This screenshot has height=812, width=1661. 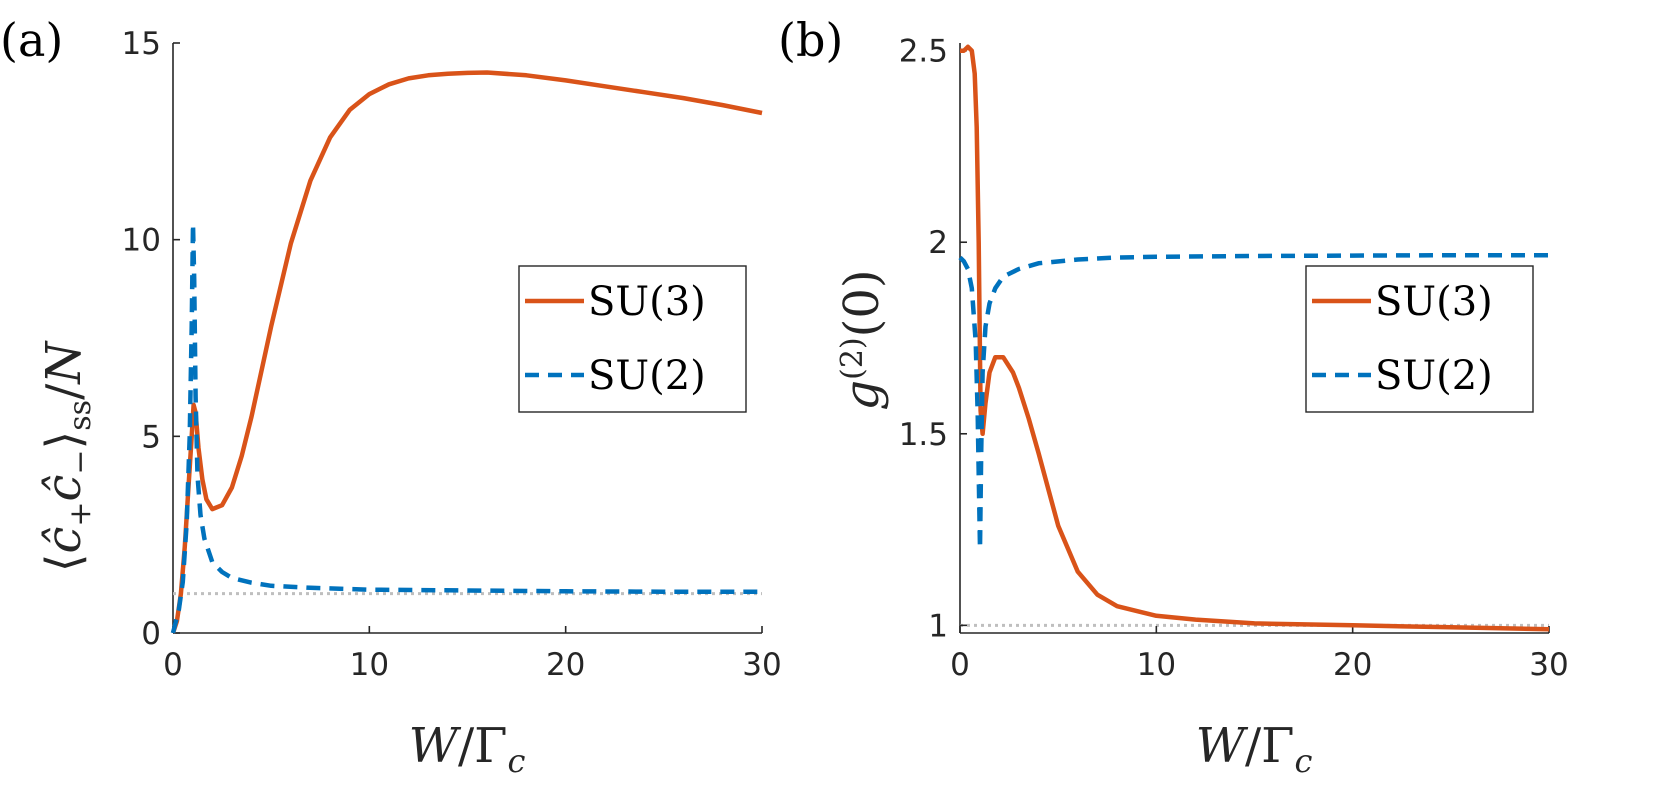 I want to click on legend-box-b, so click(x=1419, y=339).